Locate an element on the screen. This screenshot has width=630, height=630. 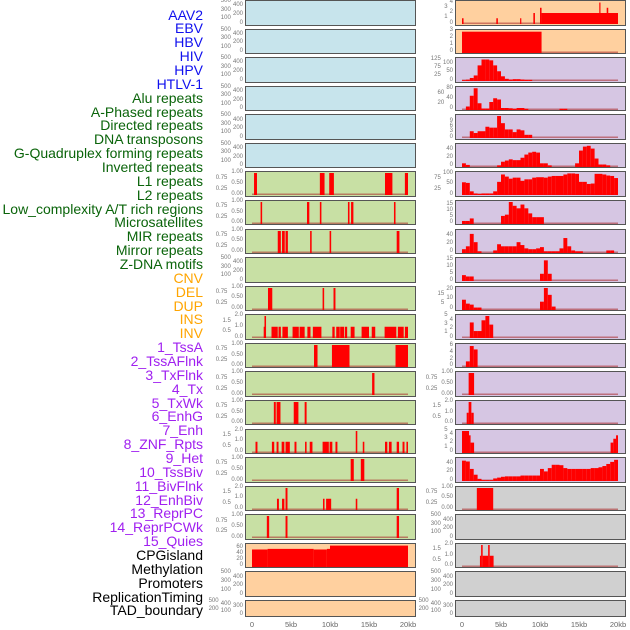
y-tick-label: 60 is located at coordinates (239, 547).